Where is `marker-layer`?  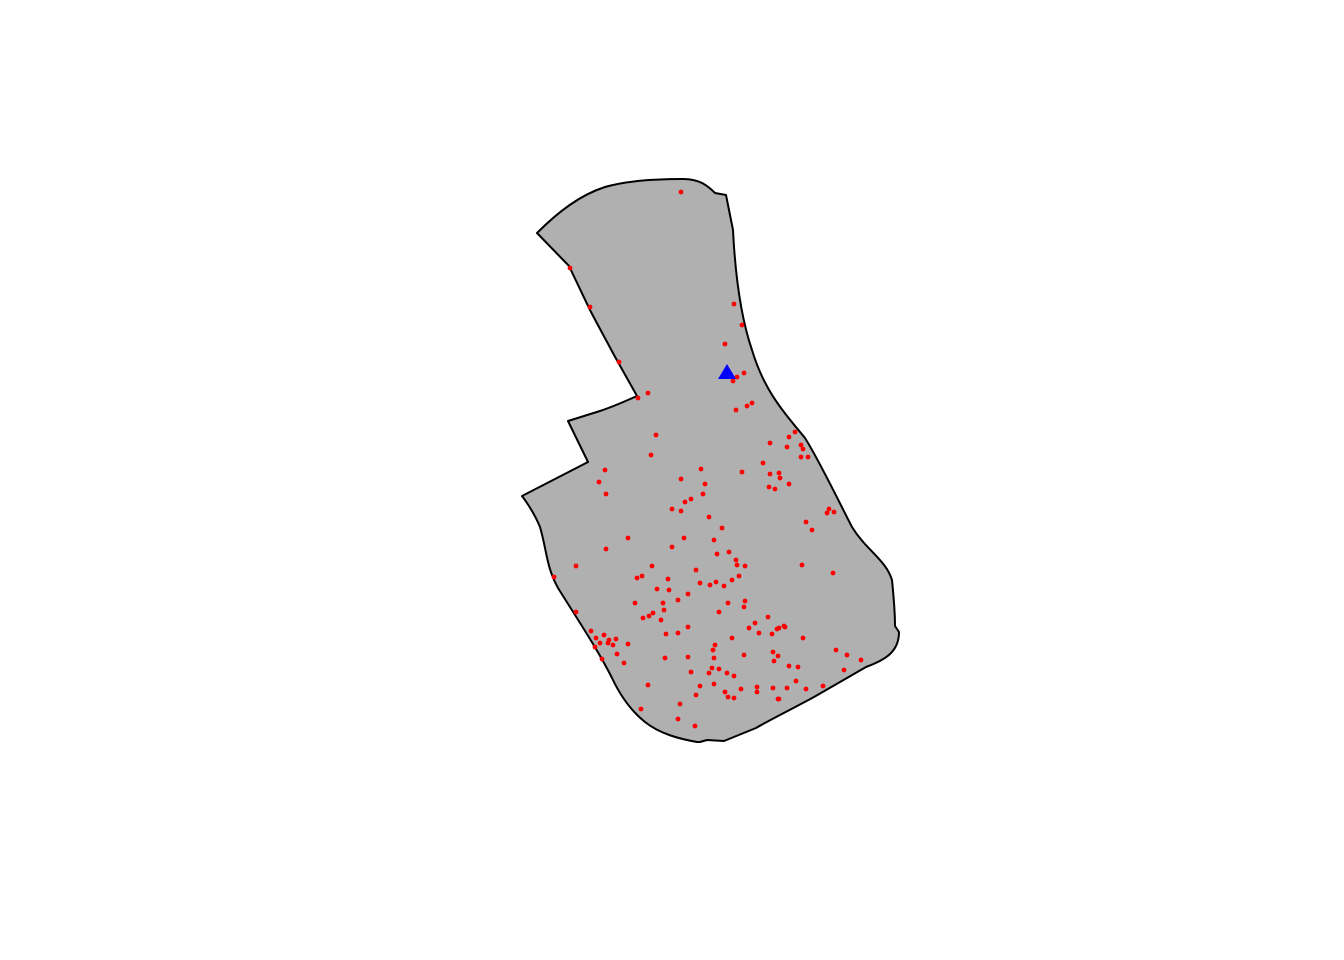
marker-layer is located at coordinates (727, 371).